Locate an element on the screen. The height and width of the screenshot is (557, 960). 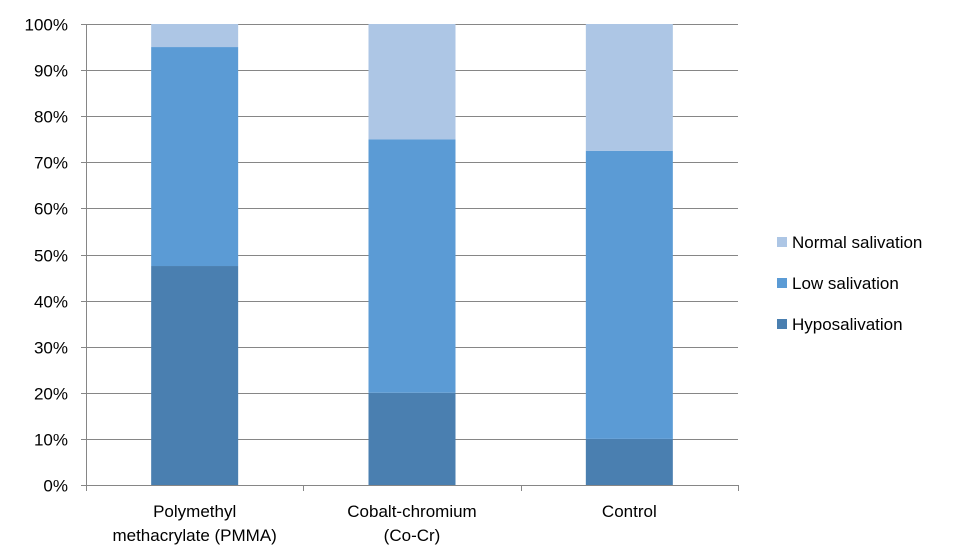
y-tick-label: 80% is located at coordinates (51, 117).